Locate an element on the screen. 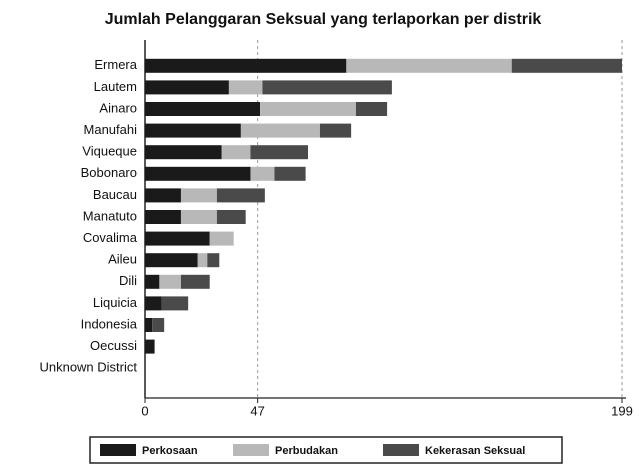 This screenshot has width=639, height=468. x-tick-label: 199 is located at coordinates (622, 410).